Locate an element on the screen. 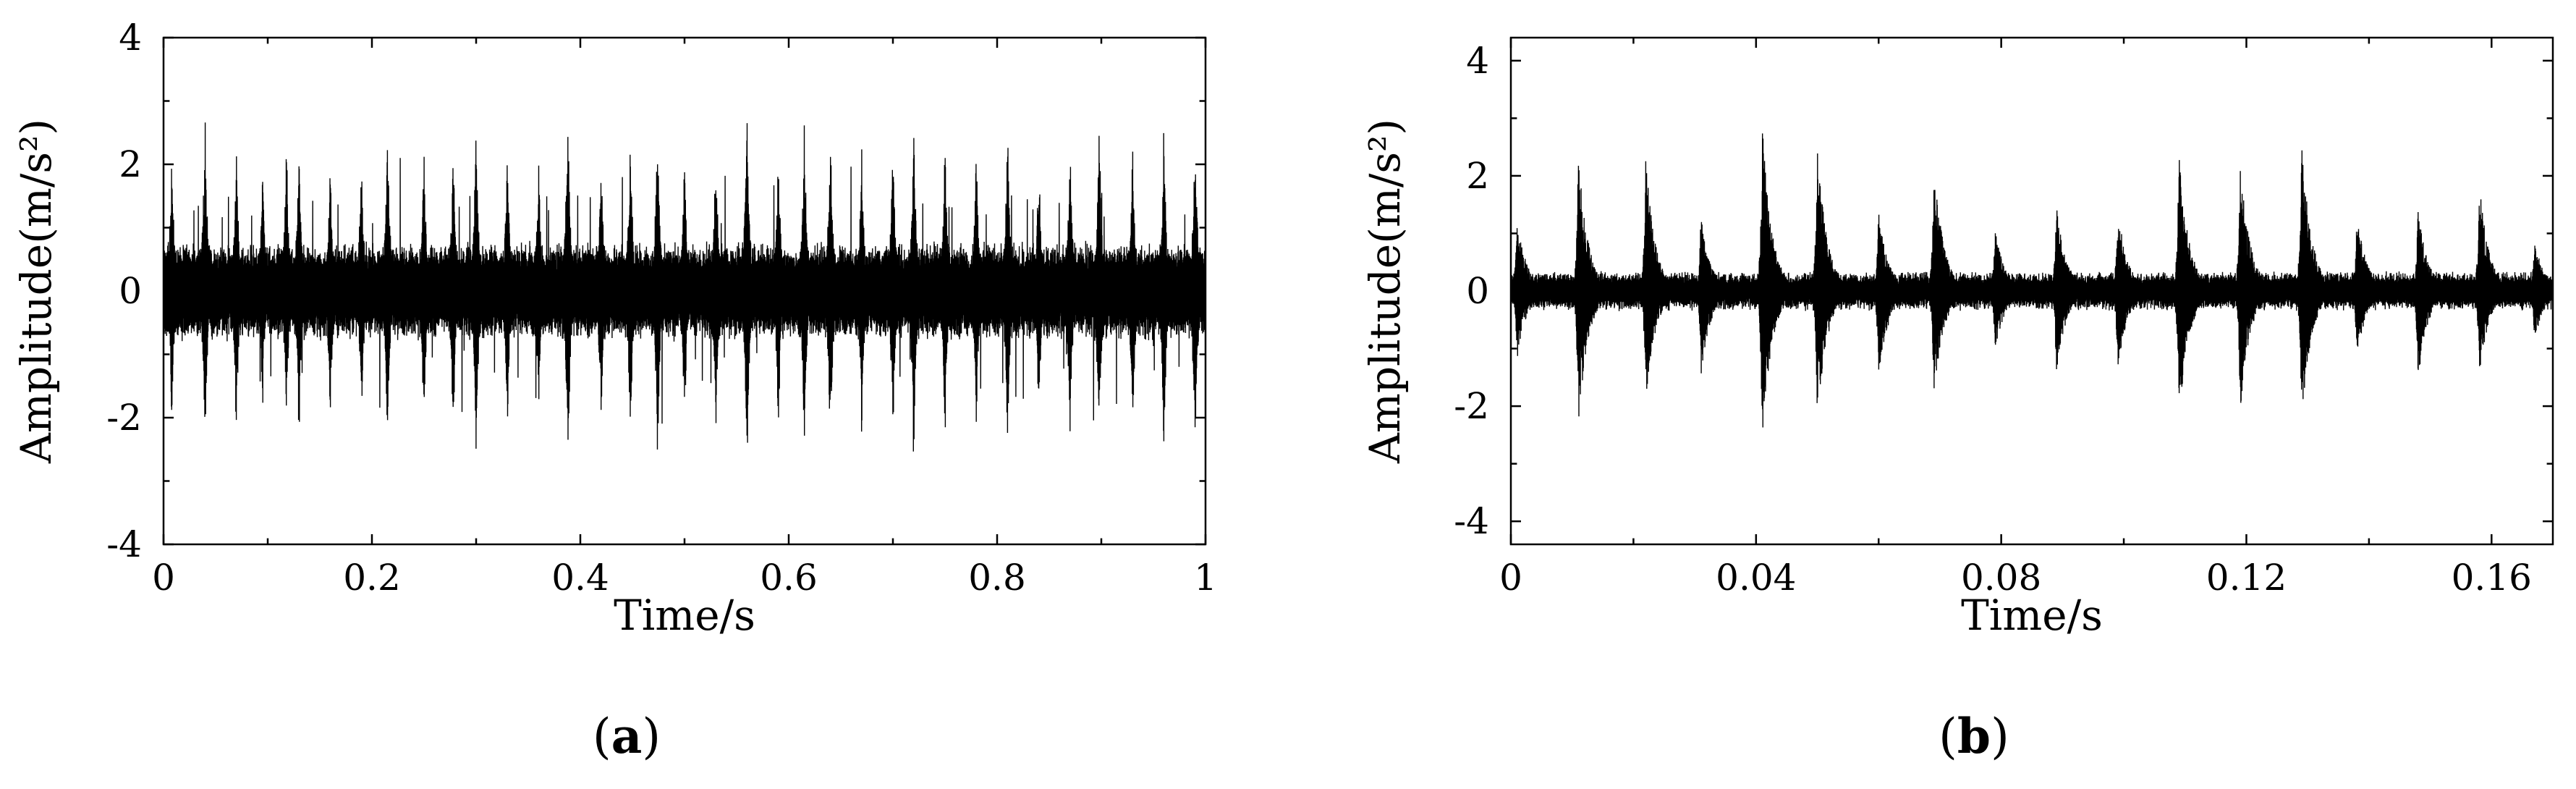 This screenshot has height=789, width=2576. x-tick-label: 0.12 is located at coordinates (2246, 578).